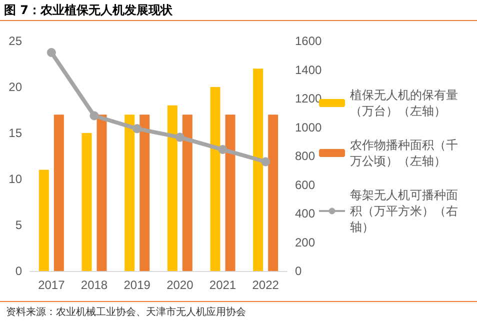 This screenshot has width=477, height=325. I want to click on y-tick-label: 10, so click(15, 179).